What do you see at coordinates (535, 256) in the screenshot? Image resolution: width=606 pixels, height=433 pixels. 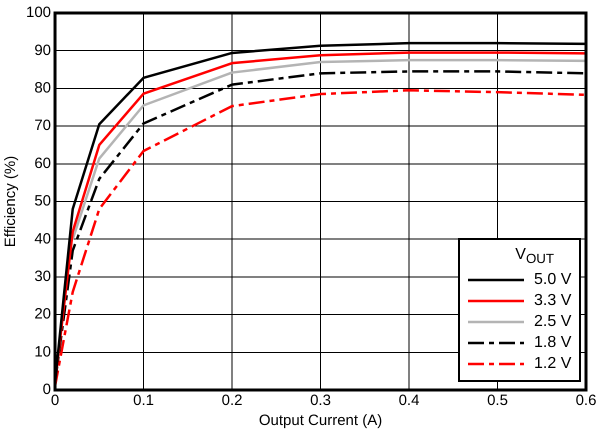 I see `legend-title: V$_{OUT}$` at bounding box center [535, 256].